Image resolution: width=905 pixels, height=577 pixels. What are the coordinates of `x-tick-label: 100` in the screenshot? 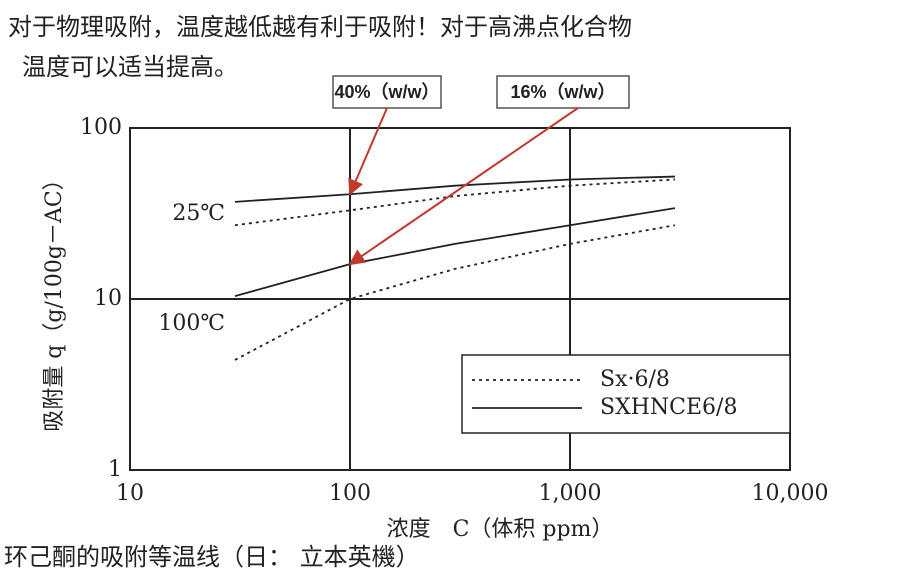 It's located at (350, 493).